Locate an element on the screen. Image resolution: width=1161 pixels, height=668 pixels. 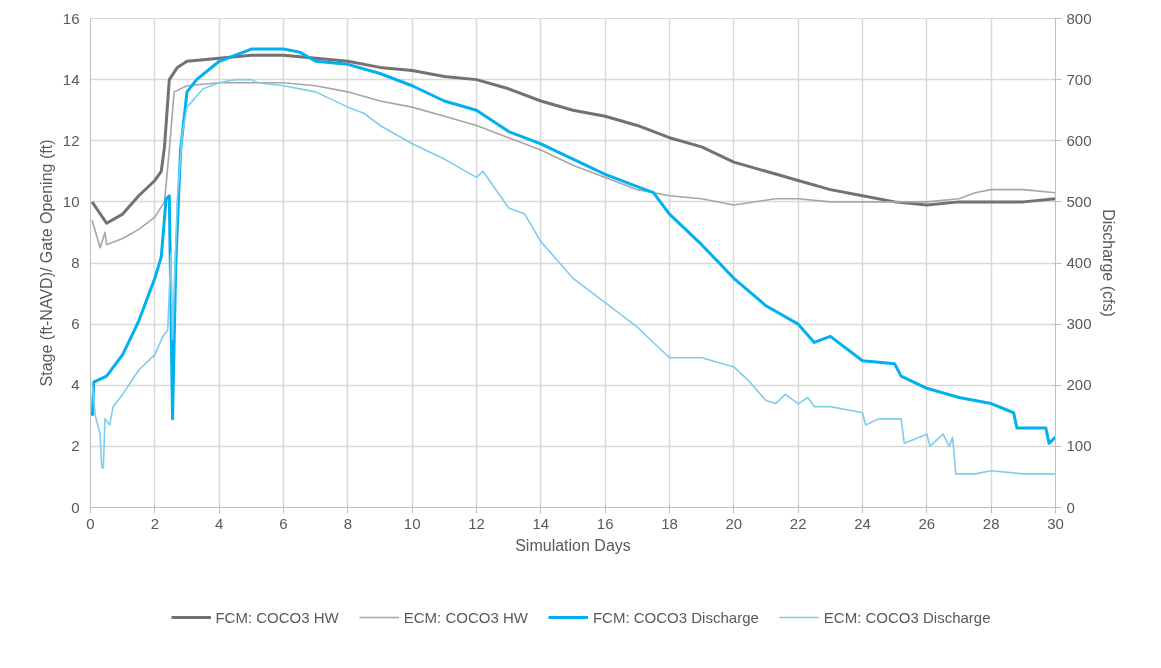
legend-label: FCM: COCO3 HW is located at coordinates (277, 617).